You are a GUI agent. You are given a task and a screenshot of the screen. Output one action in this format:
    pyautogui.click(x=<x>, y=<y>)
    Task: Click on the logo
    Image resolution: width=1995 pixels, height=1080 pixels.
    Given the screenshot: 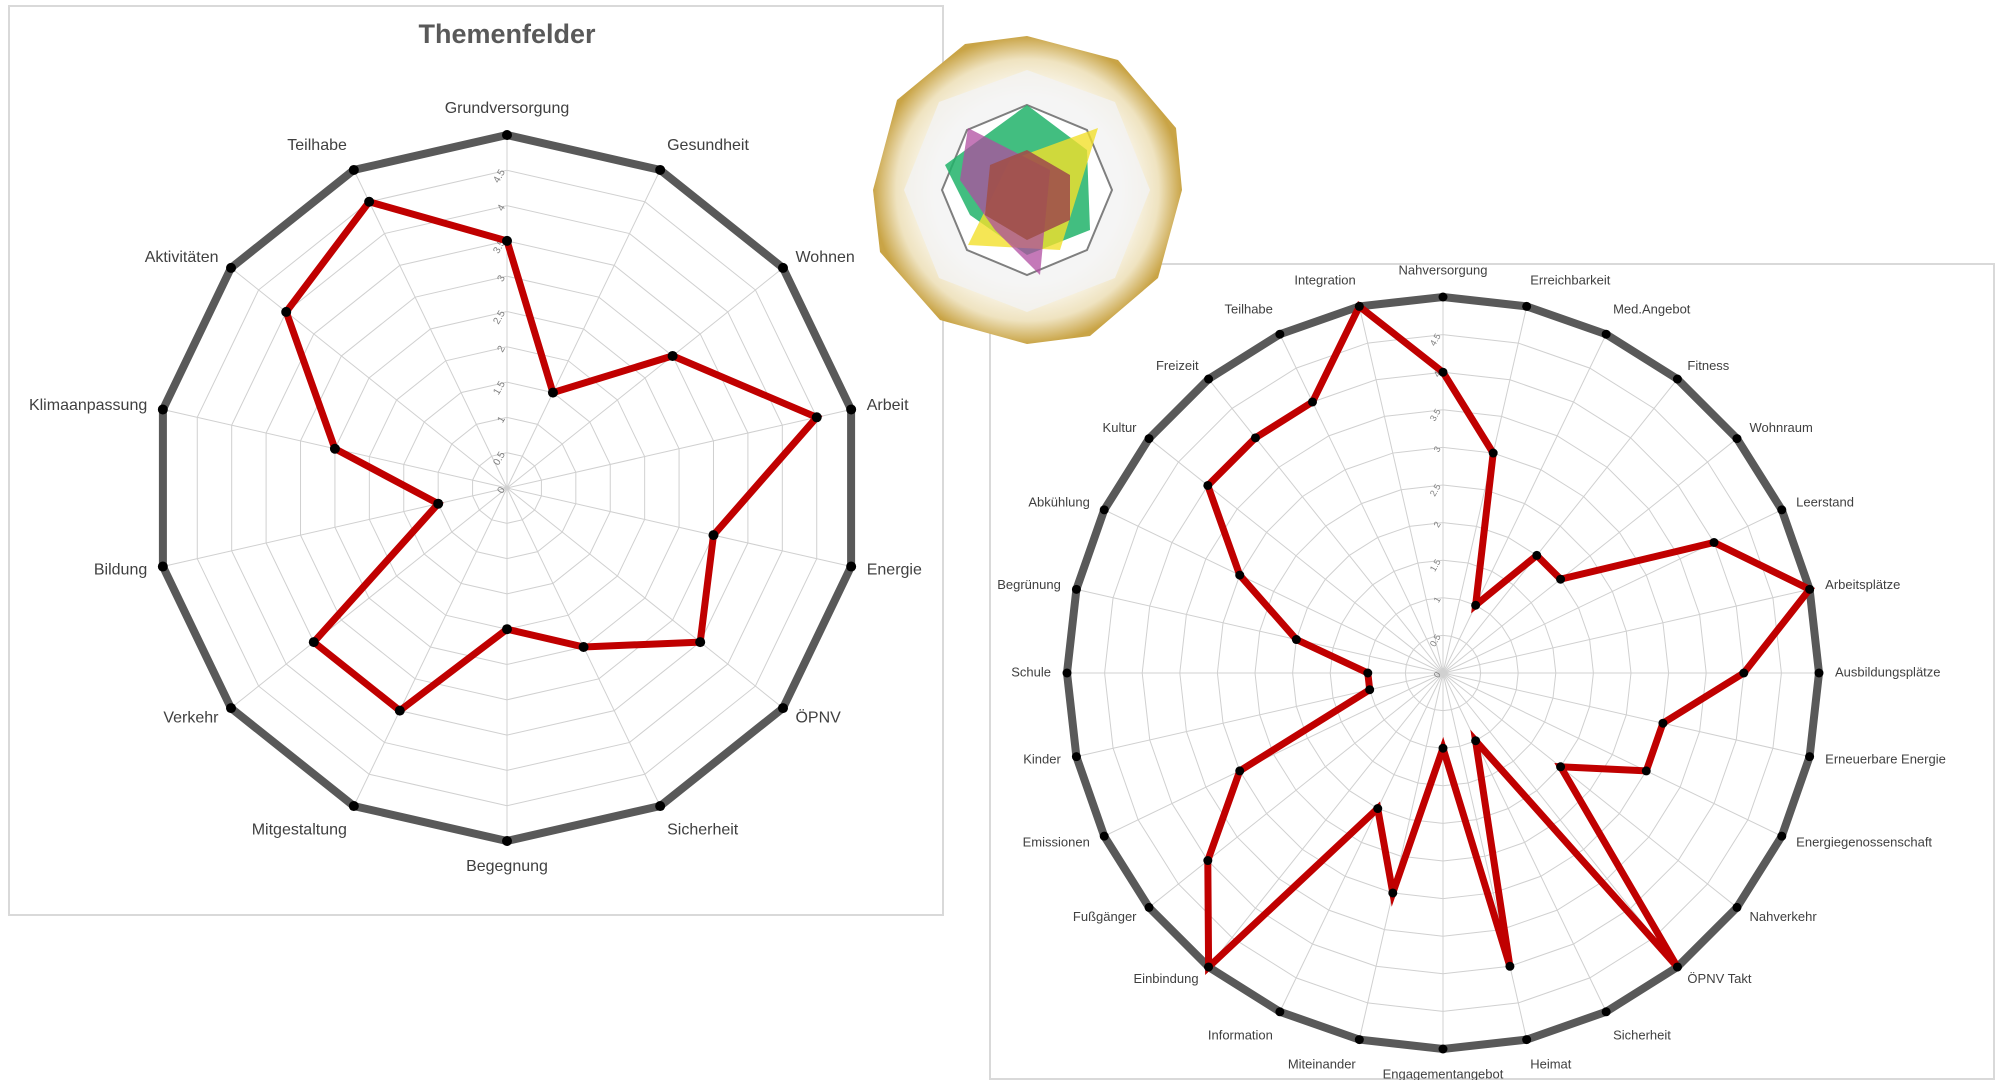 What is the action you would take?
    pyautogui.click(x=1027, y=190)
    